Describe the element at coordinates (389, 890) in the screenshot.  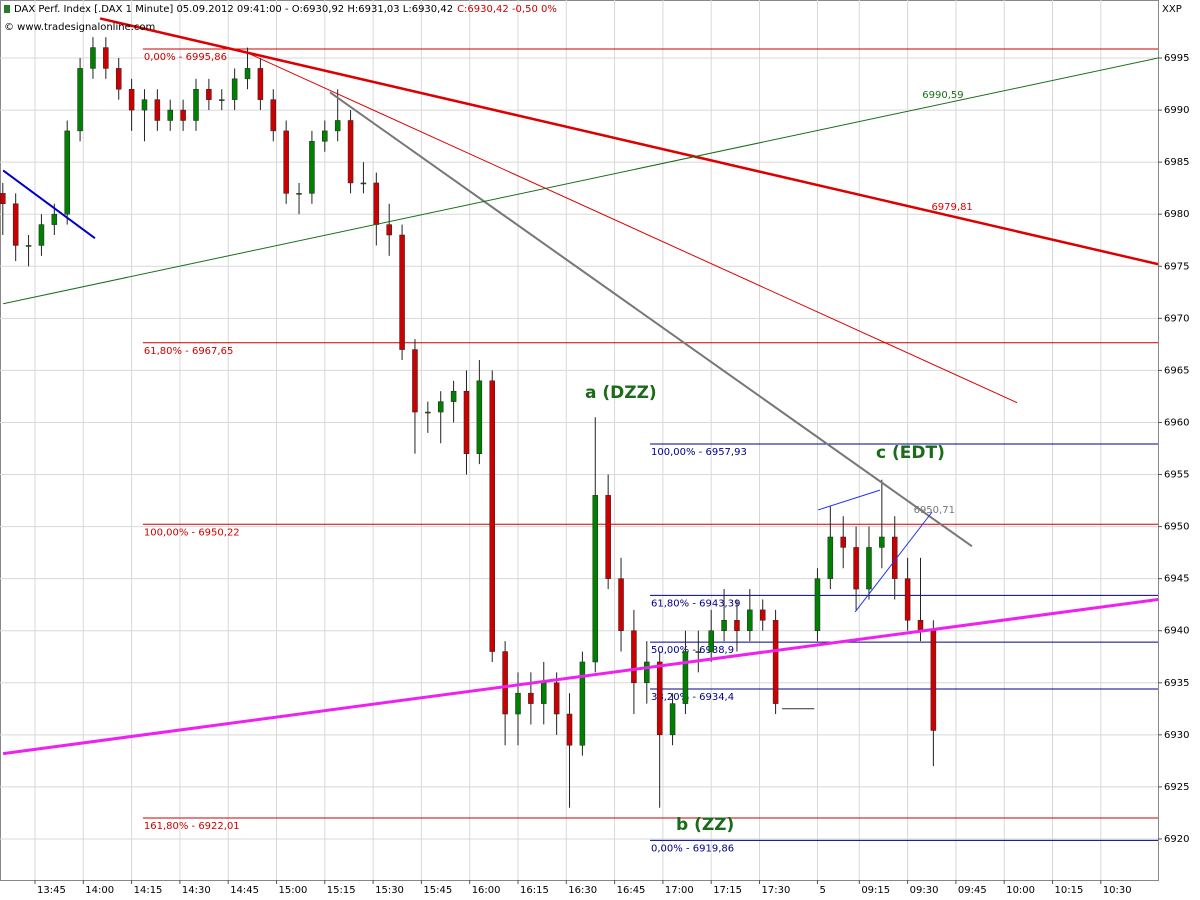
I see `x-tick-label: 15:30` at that location.